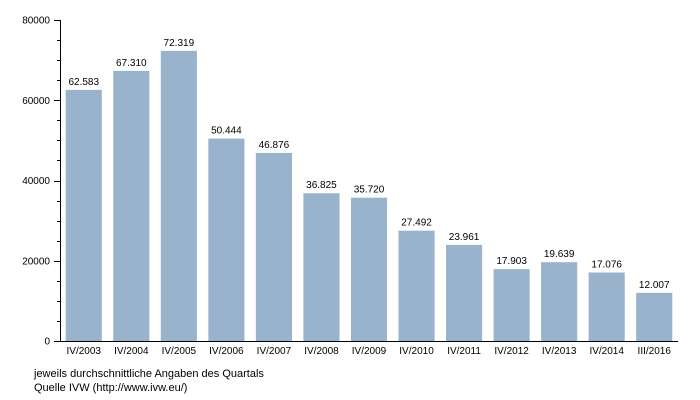 The image size is (700, 400). Describe the element at coordinates (464, 237) in the screenshot. I see `data-label: 23.961` at that location.